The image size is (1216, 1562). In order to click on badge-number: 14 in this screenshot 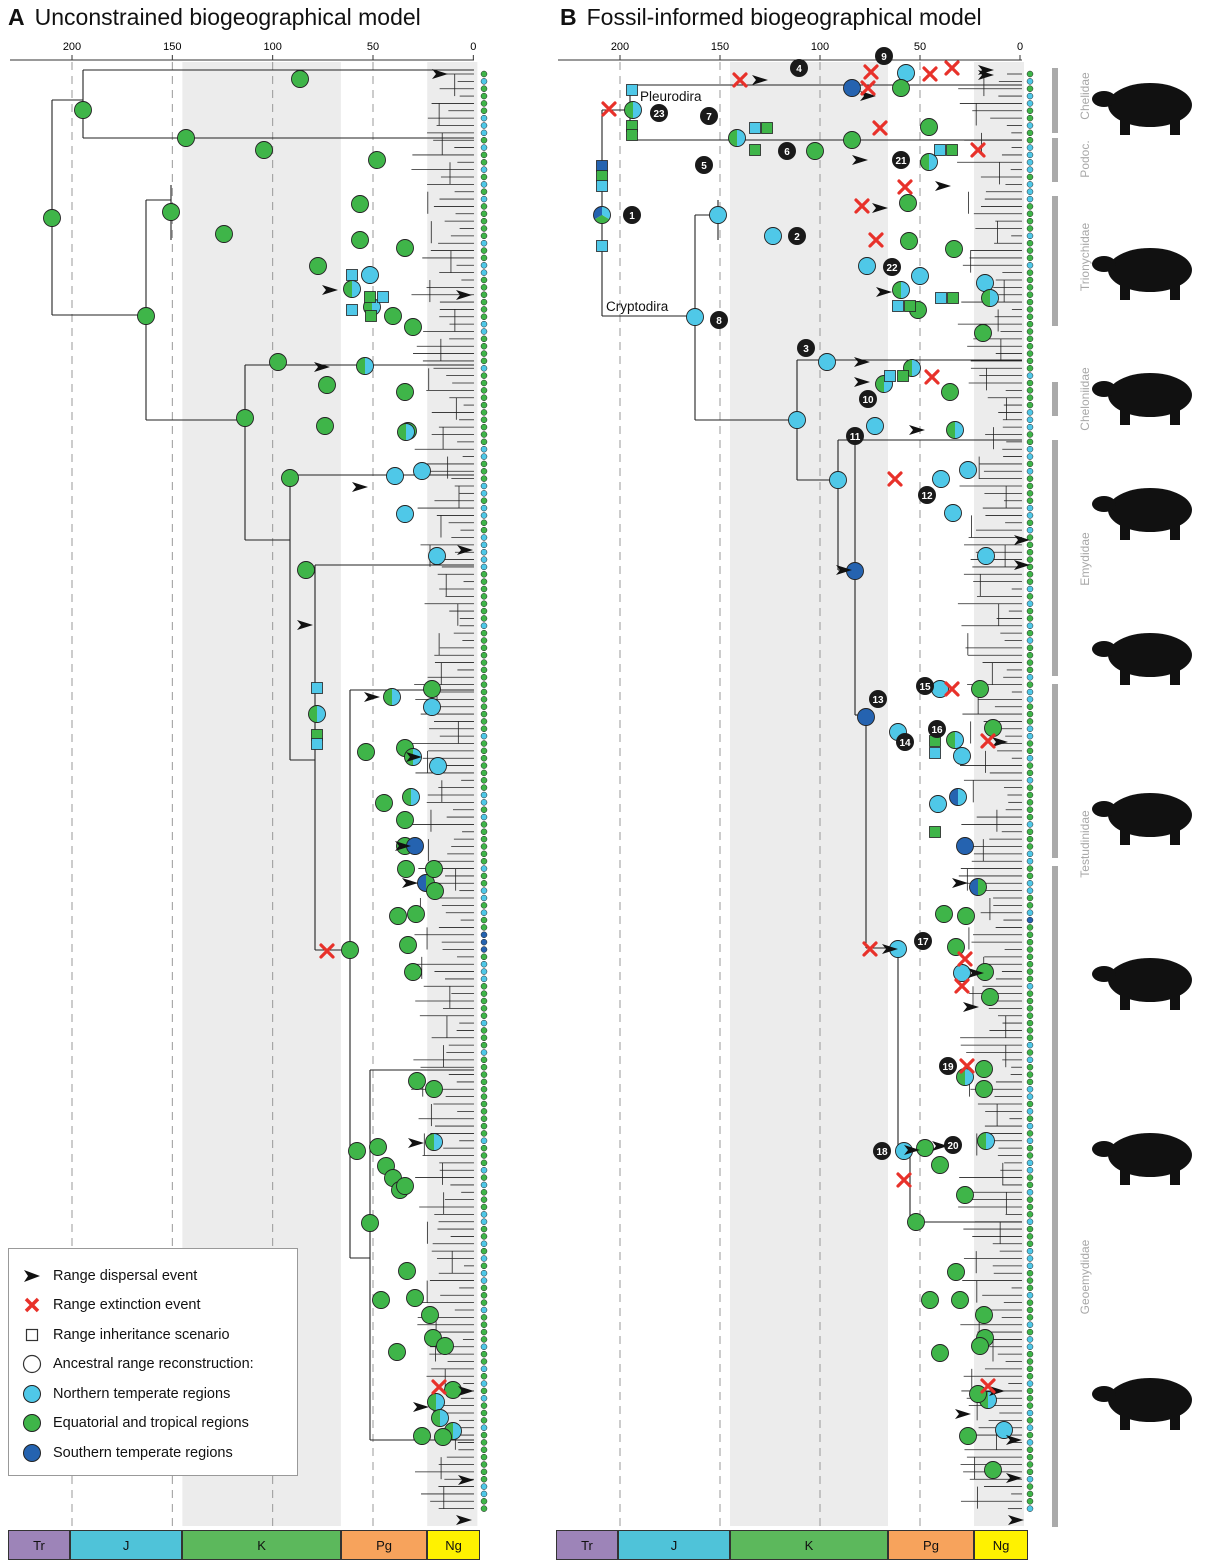, I will do `click(905, 743)`.